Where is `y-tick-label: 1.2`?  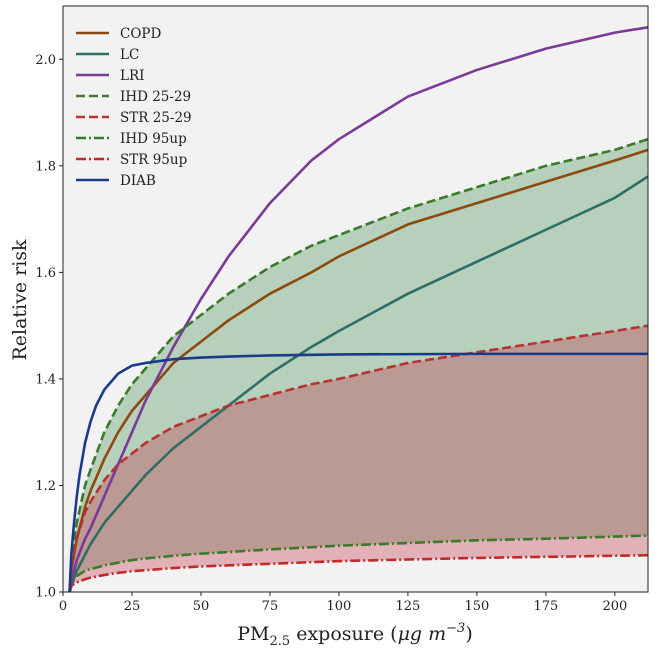 y-tick-label: 1.2 is located at coordinates (45, 486).